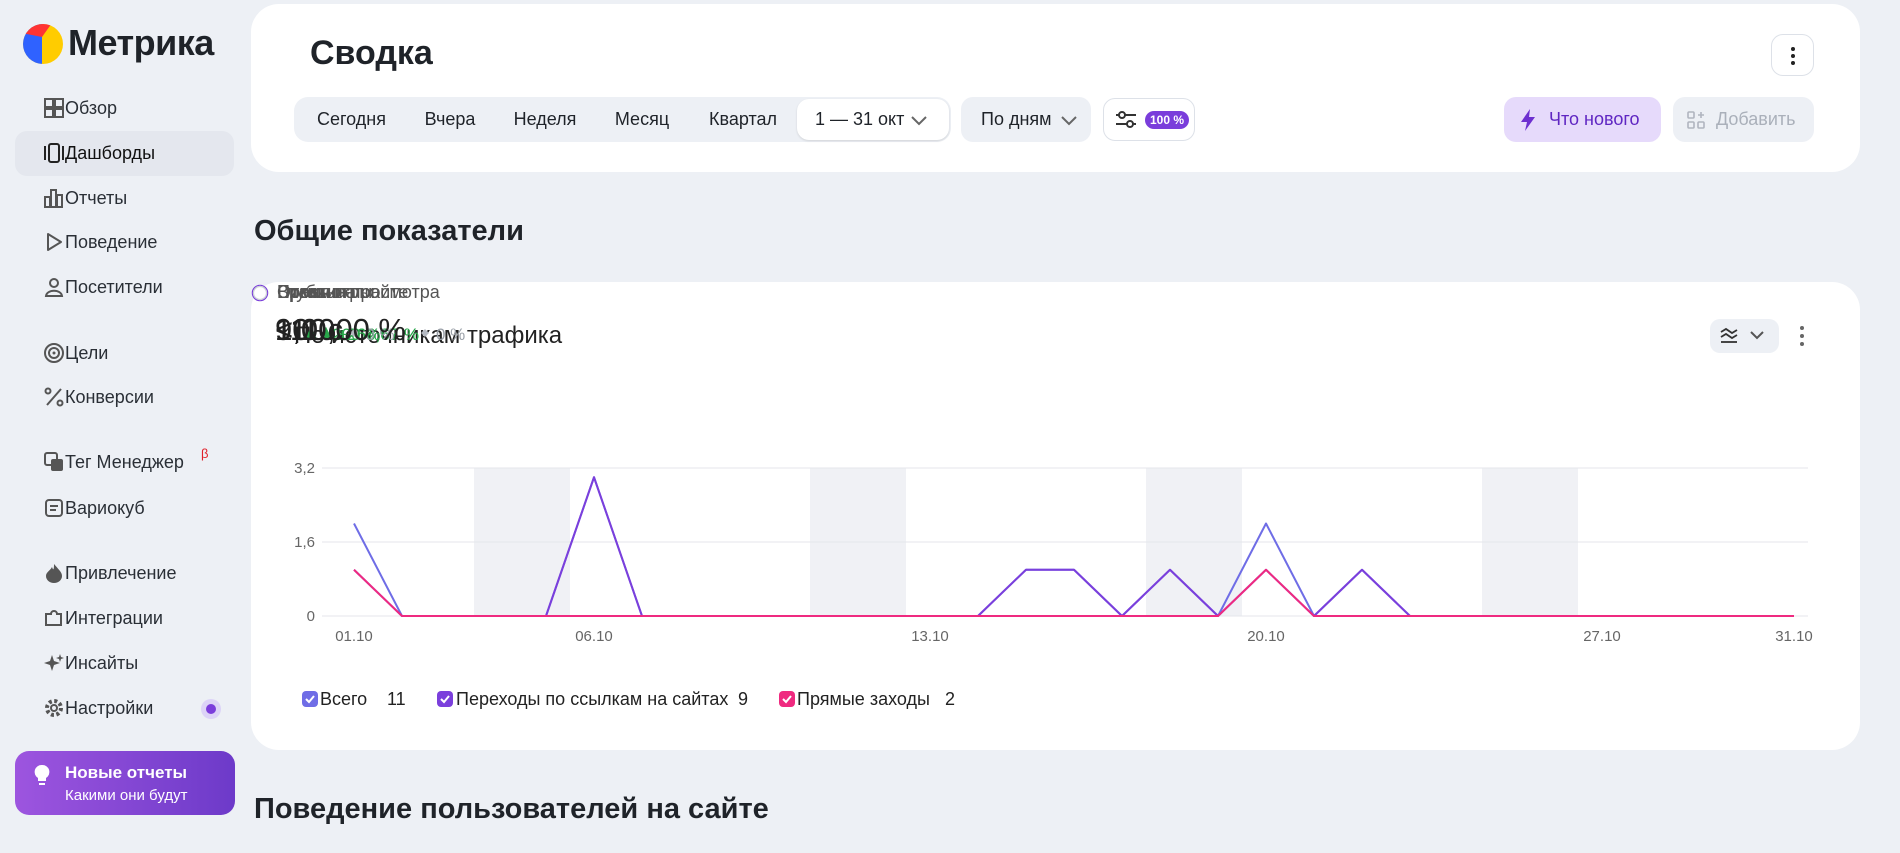  What do you see at coordinates (1582, 119) in the screenshot?
I see `whats-new-button: Что нового` at bounding box center [1582, 119].